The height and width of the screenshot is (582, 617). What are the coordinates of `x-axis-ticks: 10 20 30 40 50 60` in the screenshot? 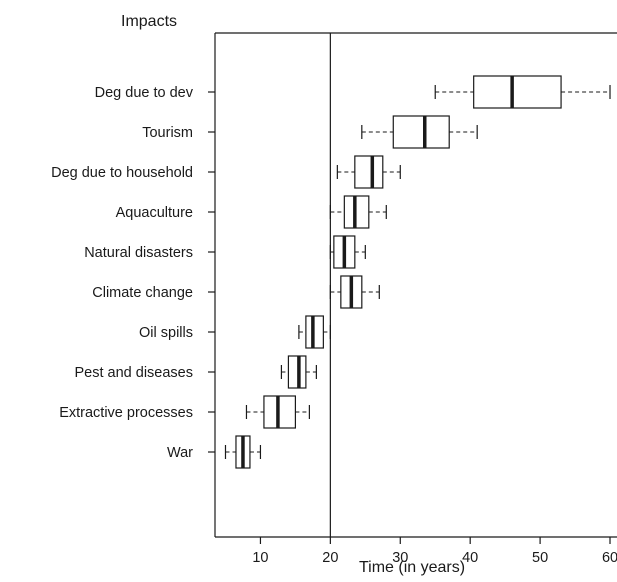 It's located at (434, 551).